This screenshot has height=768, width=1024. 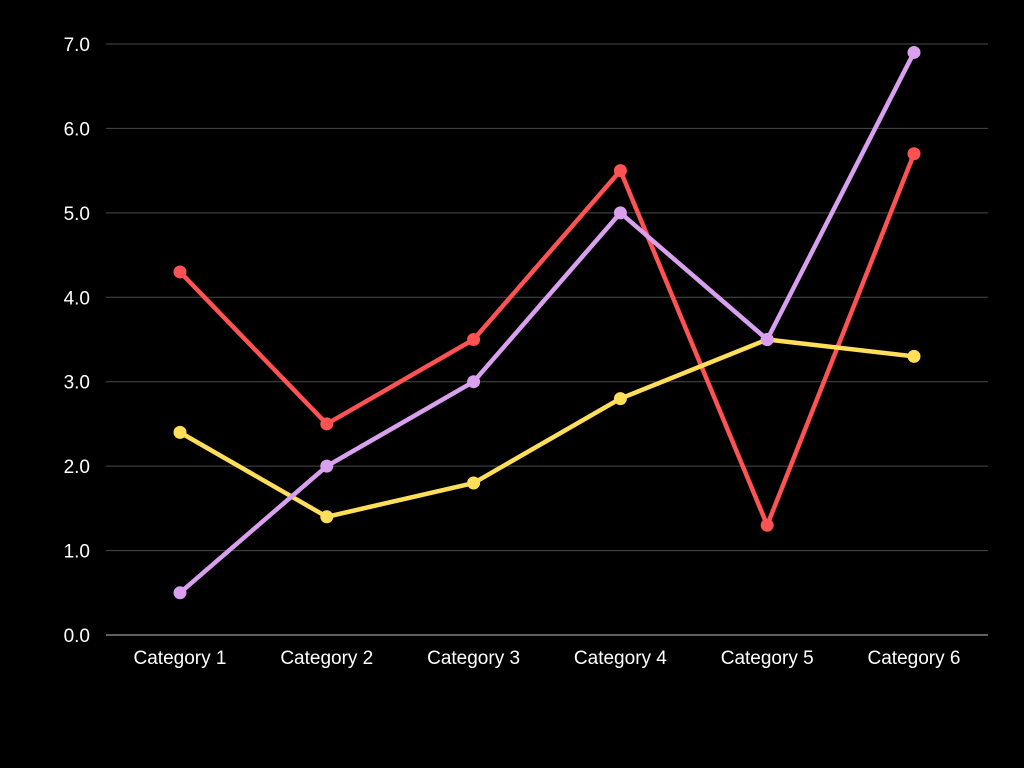 What do you see at coordinates (77, 467) in the screenshot?
I see `y-tick-label: 2.0` at bounding box center [77, 467].